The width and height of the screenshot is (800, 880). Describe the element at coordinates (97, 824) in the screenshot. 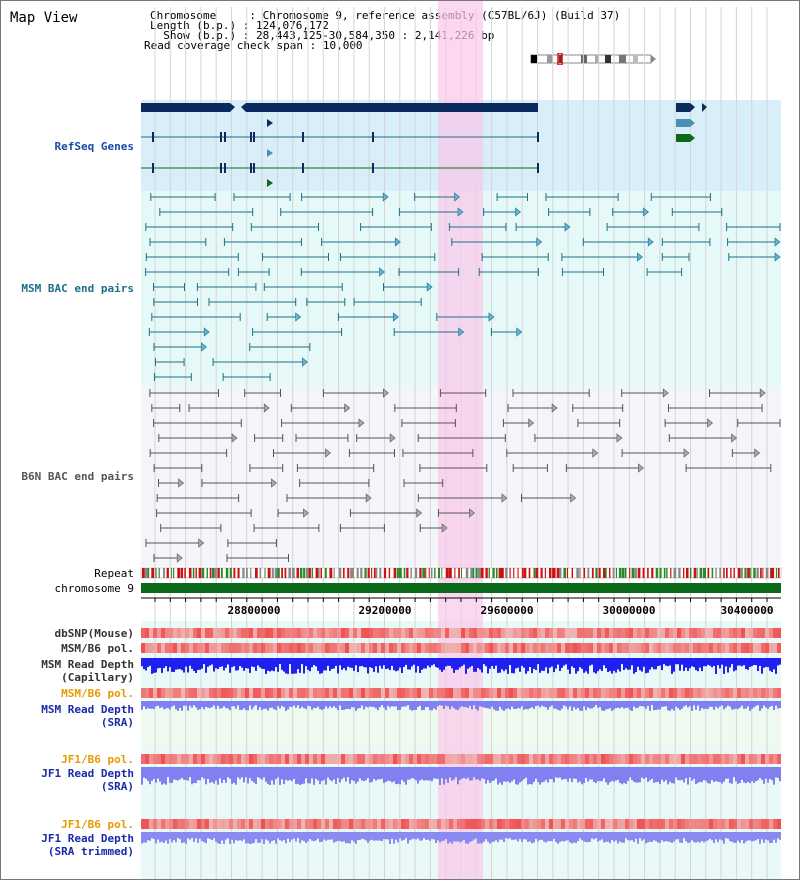

I see `track-label-jf1-b6-pol-2: JF1/B6 pol.` at that location.